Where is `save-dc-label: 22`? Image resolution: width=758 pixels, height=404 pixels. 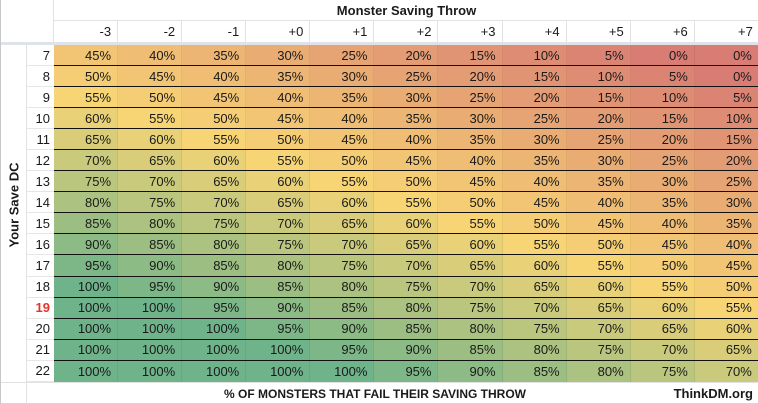 save-dc-label: 22 is located at coordinates (40, 371).